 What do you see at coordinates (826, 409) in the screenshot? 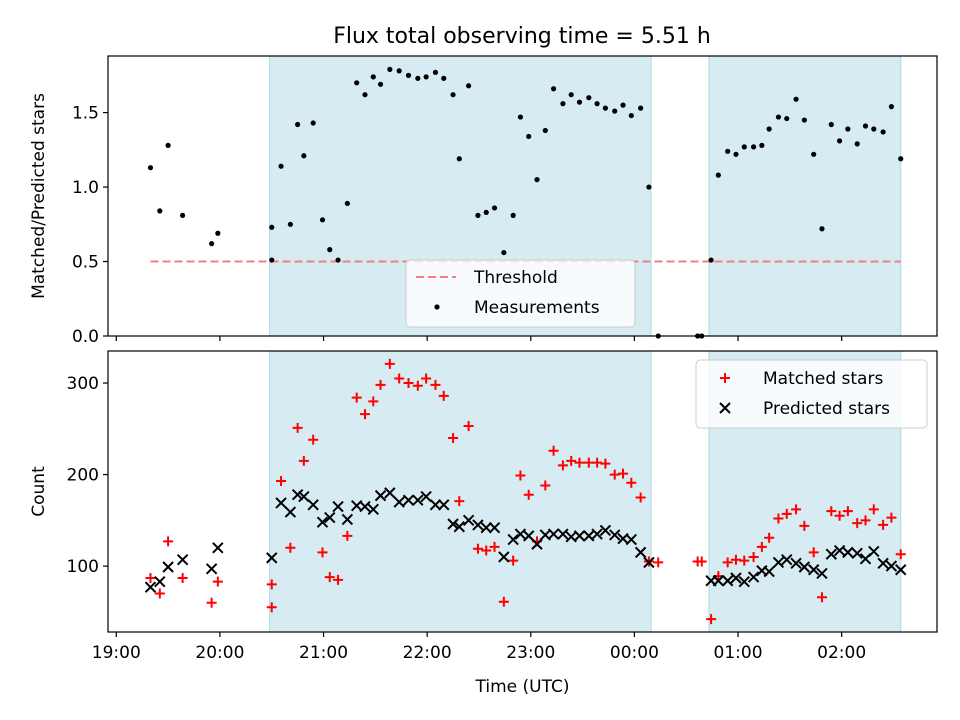
I see `legend-label: Predicted stars` at bounding box center [826, 409].